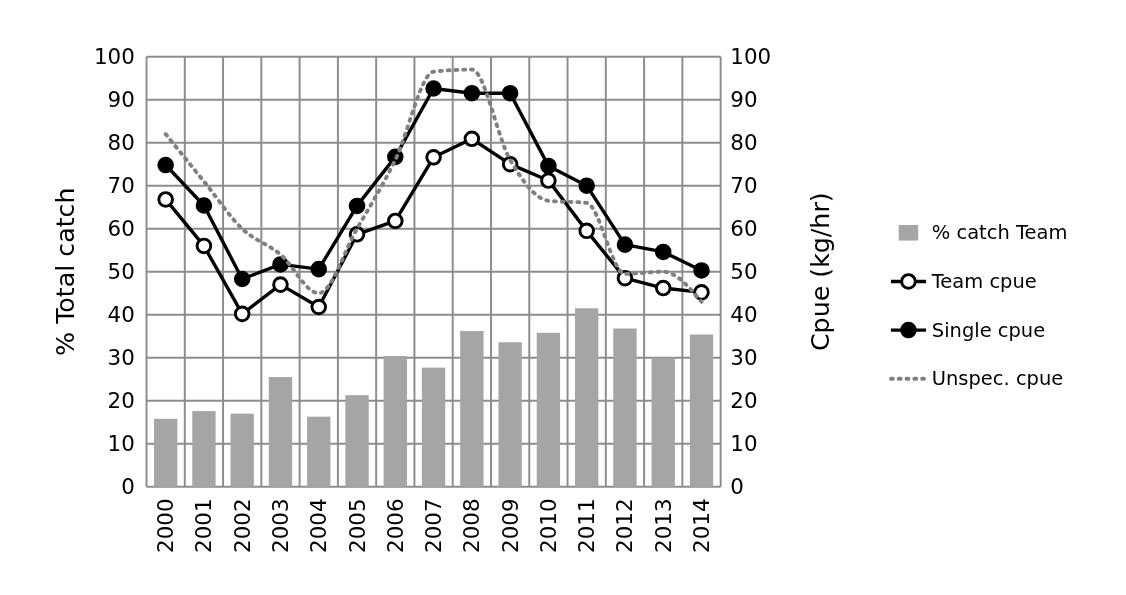 This screenshot has width=1126, height=595. Describe the element at coordinates (737, 487) in the screenshot. I see `y2-tick-label: 0` at that location.